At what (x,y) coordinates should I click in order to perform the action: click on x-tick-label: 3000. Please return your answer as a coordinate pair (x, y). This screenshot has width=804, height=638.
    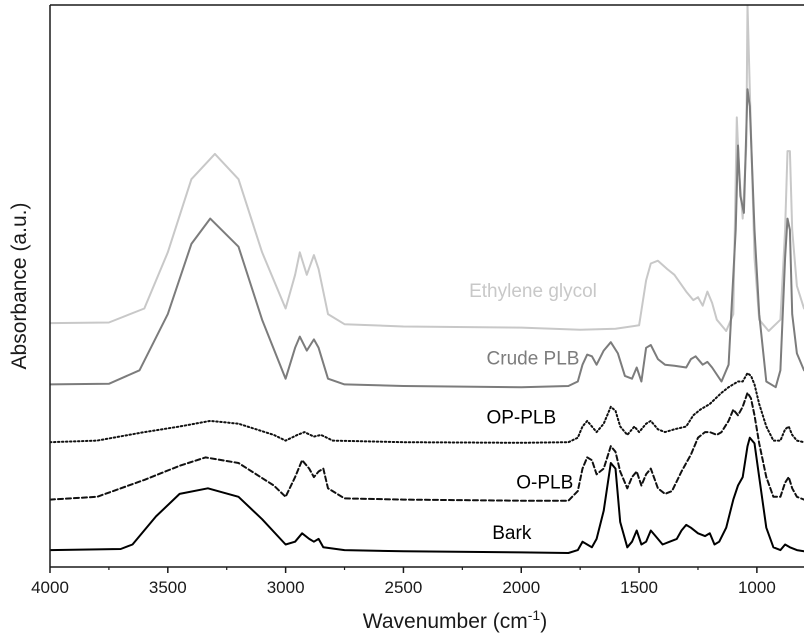
    Looking at the image, I should click on (286, 587).